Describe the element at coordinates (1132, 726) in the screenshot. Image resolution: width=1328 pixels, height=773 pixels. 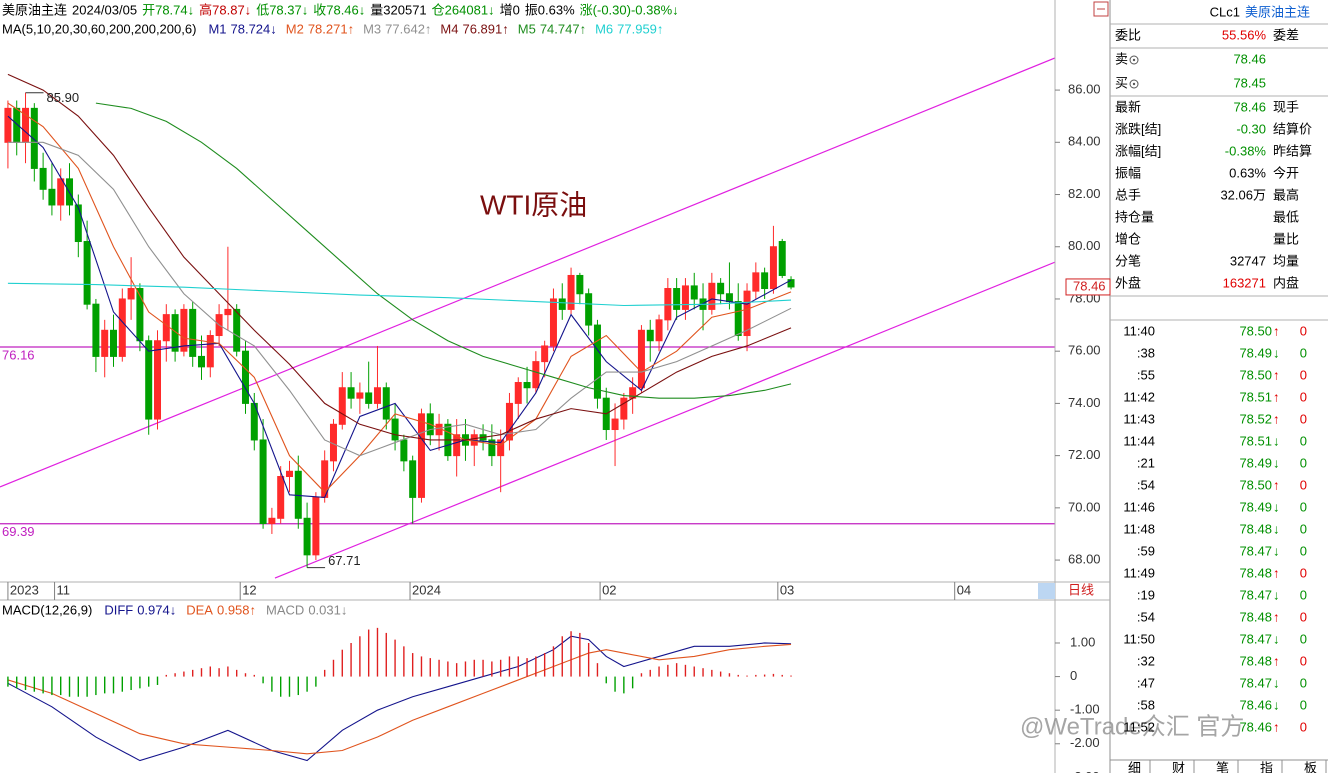
I see `watermark: @WeTrade众汇 官方` at that location.